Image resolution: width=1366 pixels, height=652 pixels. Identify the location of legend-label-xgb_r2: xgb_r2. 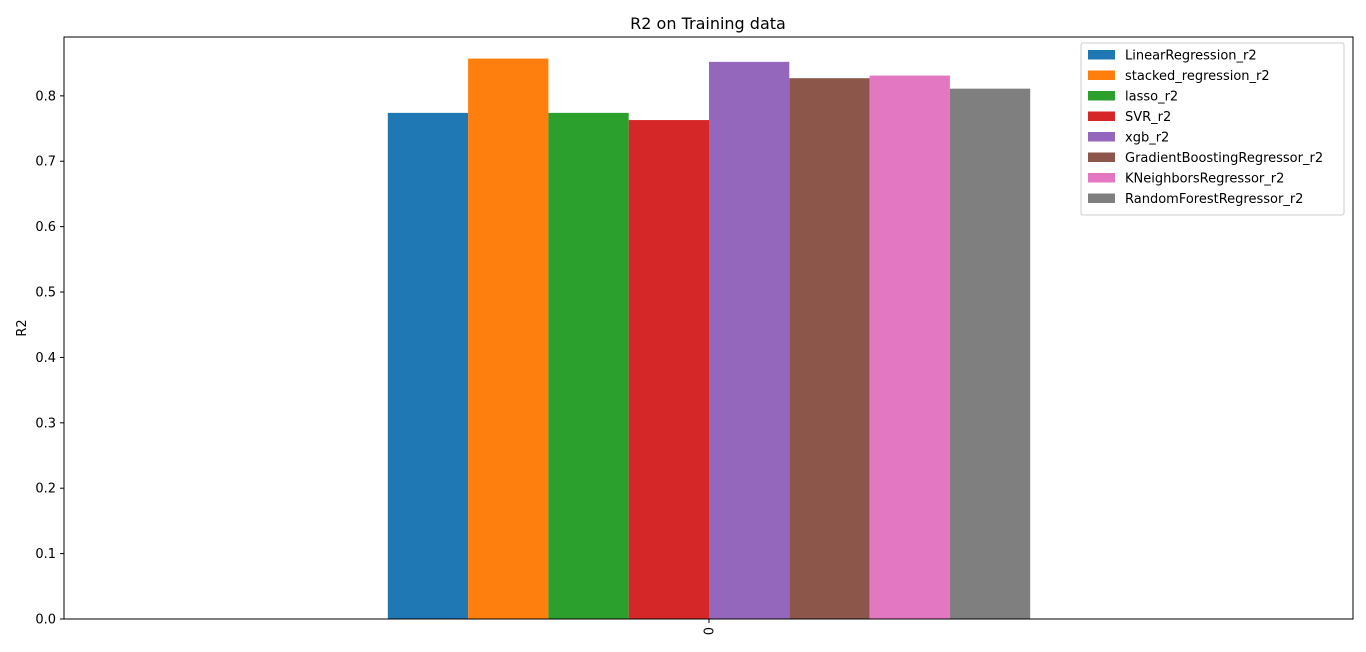
(1147, 138).